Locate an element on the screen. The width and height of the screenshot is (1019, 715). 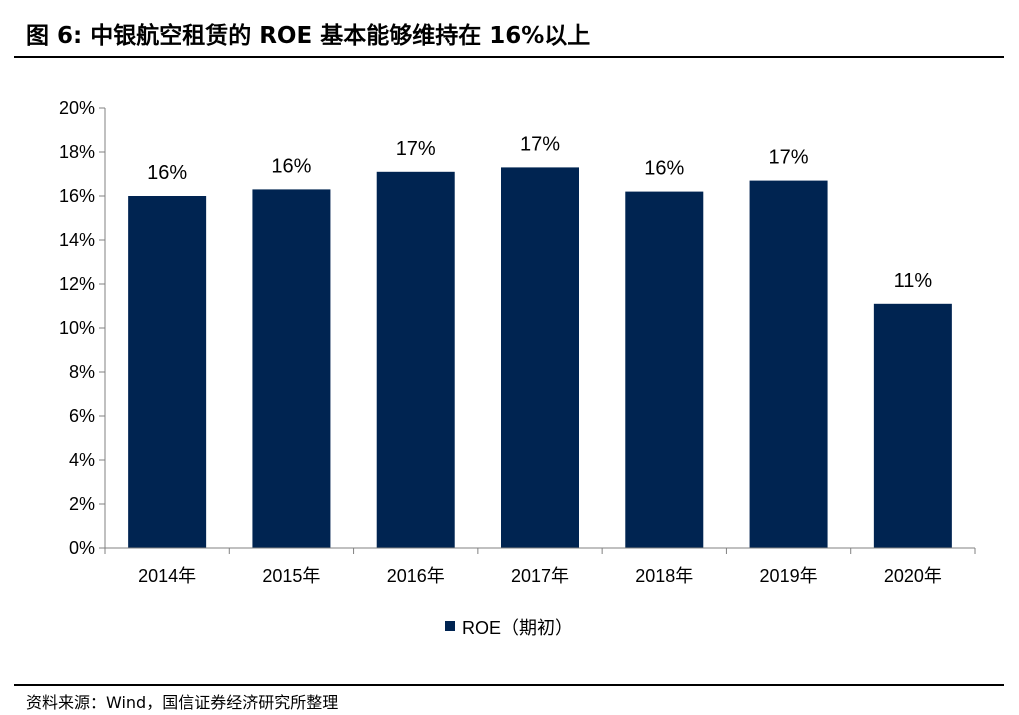
y-tick-label: 0% is located at coordinates (82, 548).